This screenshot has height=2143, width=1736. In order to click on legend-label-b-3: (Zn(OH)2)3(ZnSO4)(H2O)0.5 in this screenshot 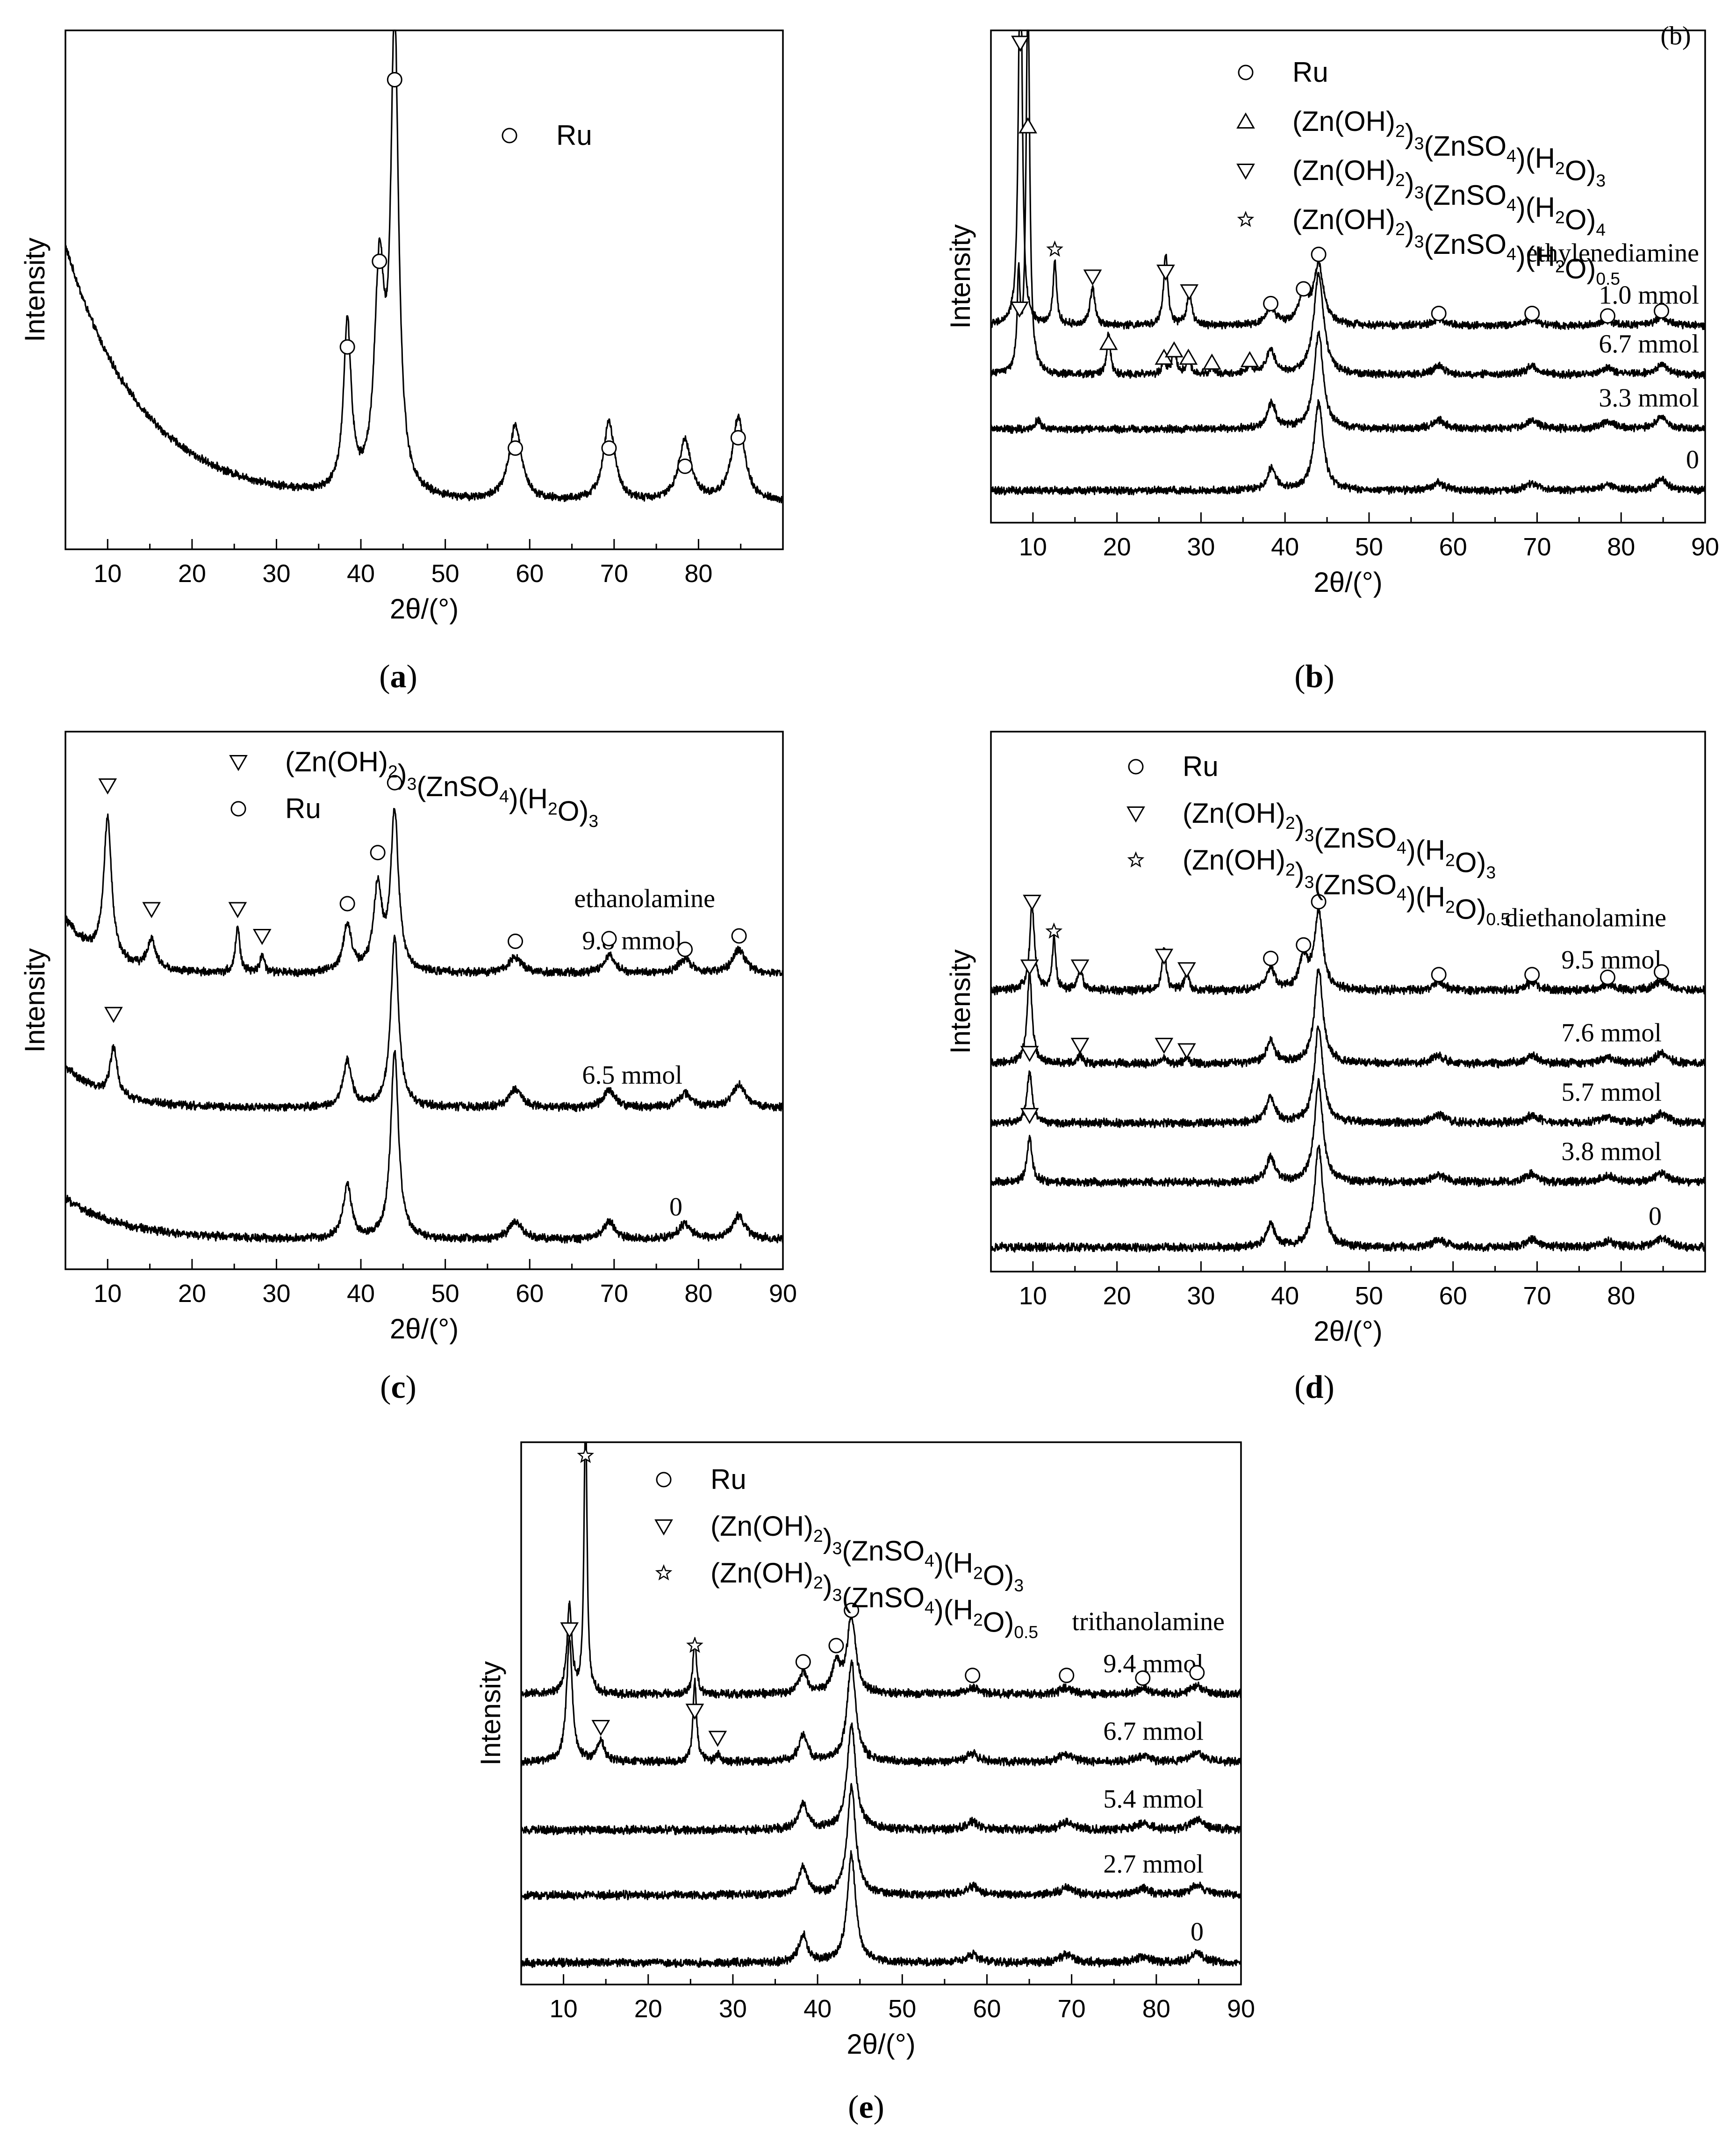, I will do `click(1456, 246)`.